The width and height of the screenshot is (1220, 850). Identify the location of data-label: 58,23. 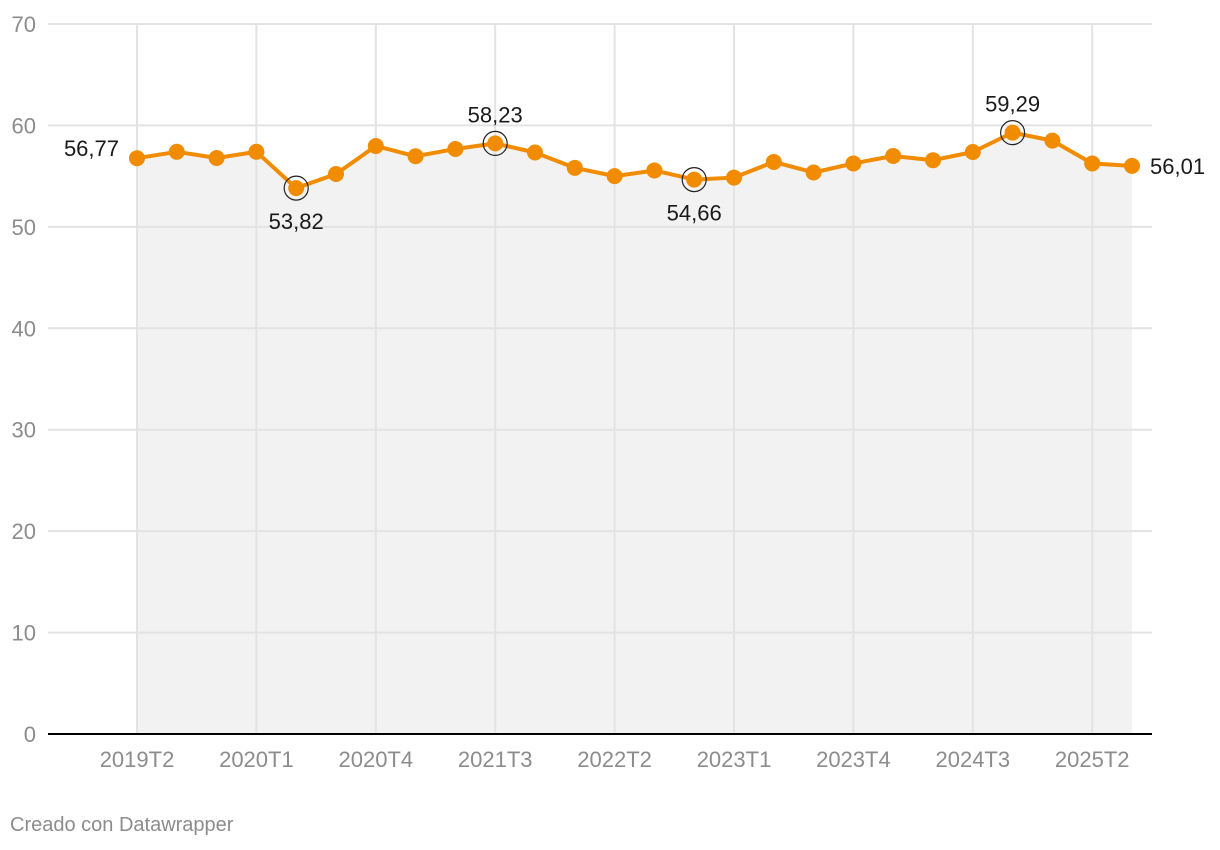
(495, 114).